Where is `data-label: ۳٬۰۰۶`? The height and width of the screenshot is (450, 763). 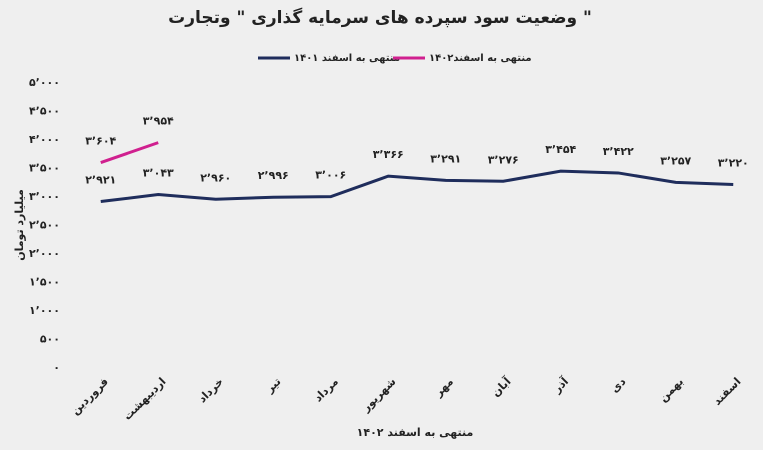 data-label: ۳٬۰۰۶ is located at coordinates (330, 175).